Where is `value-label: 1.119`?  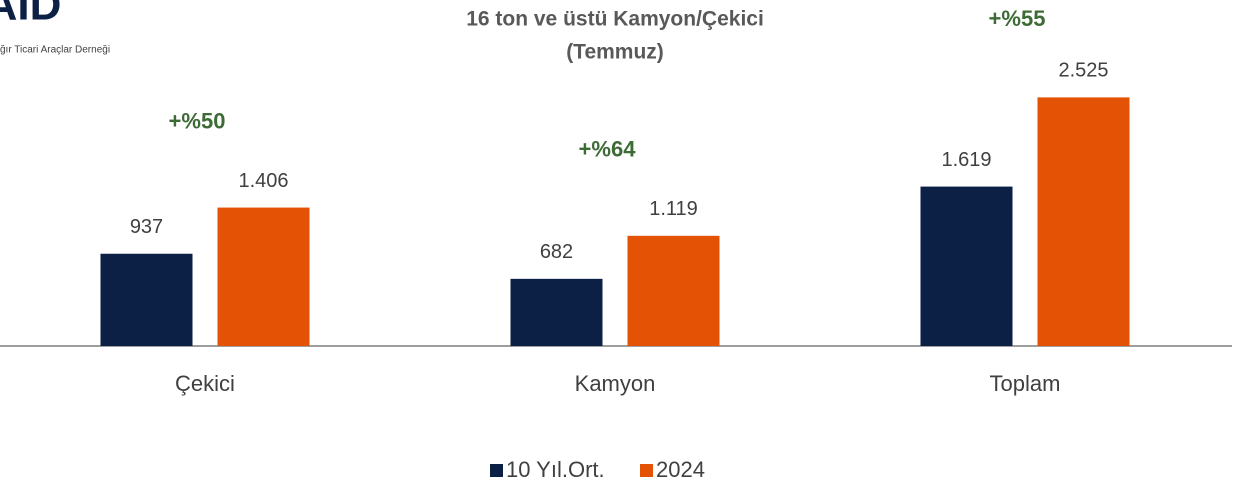 value-label: 1.119 is located at coordinates (673, 209).